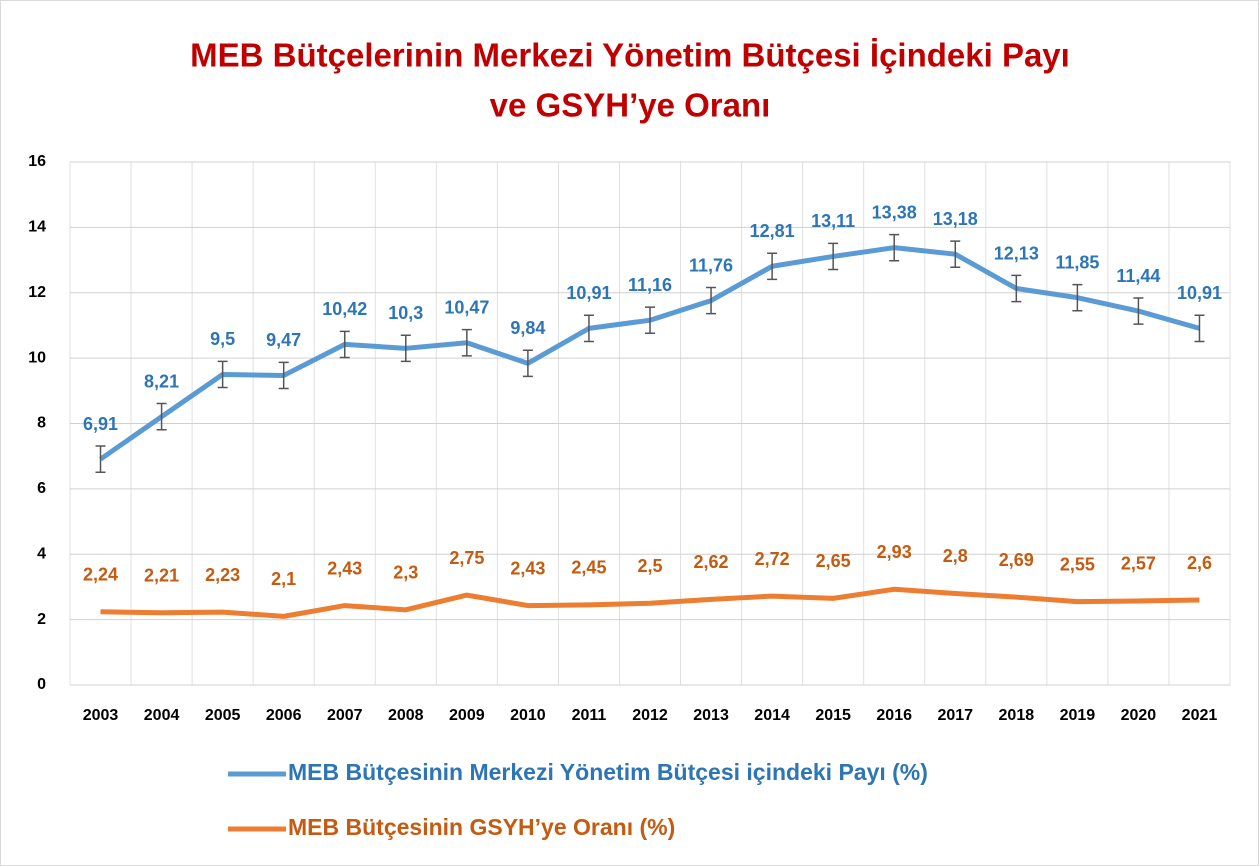  What do you see at coordinates (37, 292) in the screenshot?
I see `y-tick-label: 12` at bounding box center [37, 292].